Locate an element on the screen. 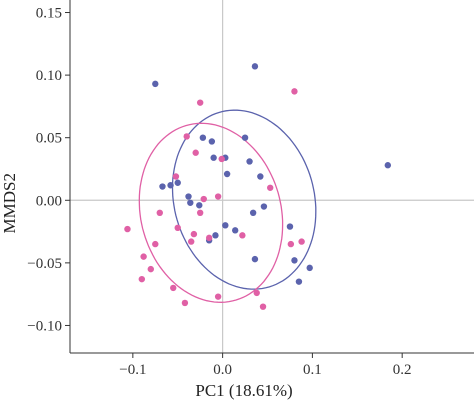 Image resolution: width=474 pixels, height=406 pixels. y-tick-label: 0.10 is located at coordinates (49, 76).